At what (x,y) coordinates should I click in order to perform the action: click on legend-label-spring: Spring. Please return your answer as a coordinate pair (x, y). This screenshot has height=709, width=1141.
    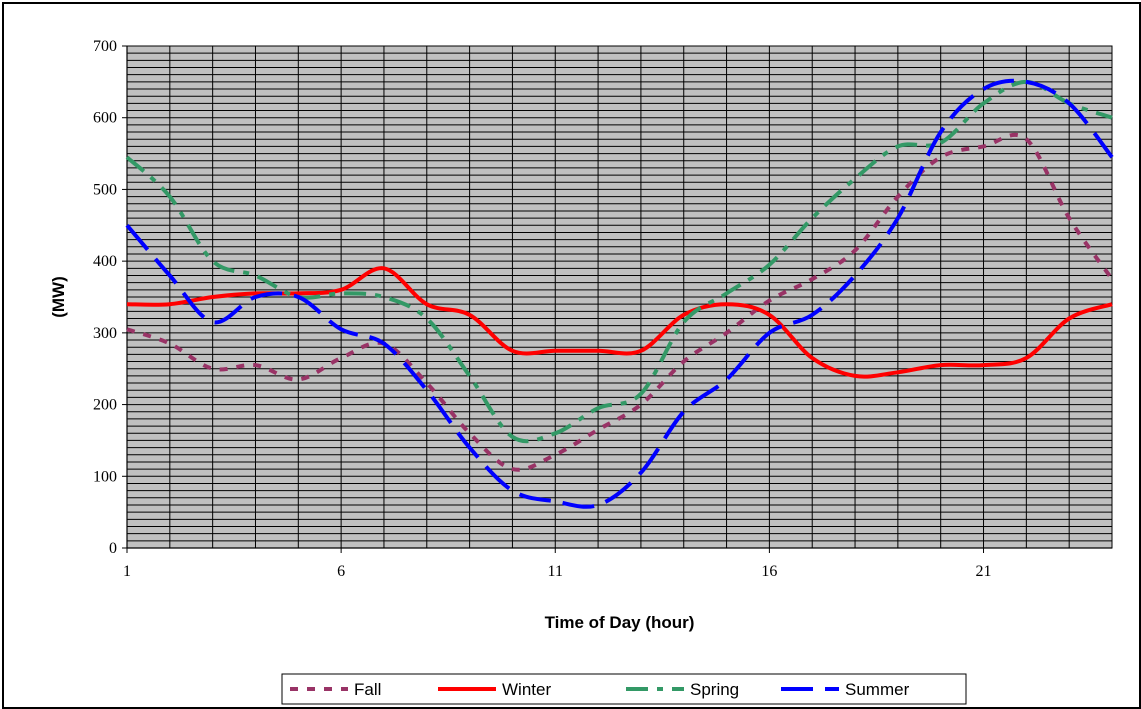
    Looking at the image, I should click on (714, 689).